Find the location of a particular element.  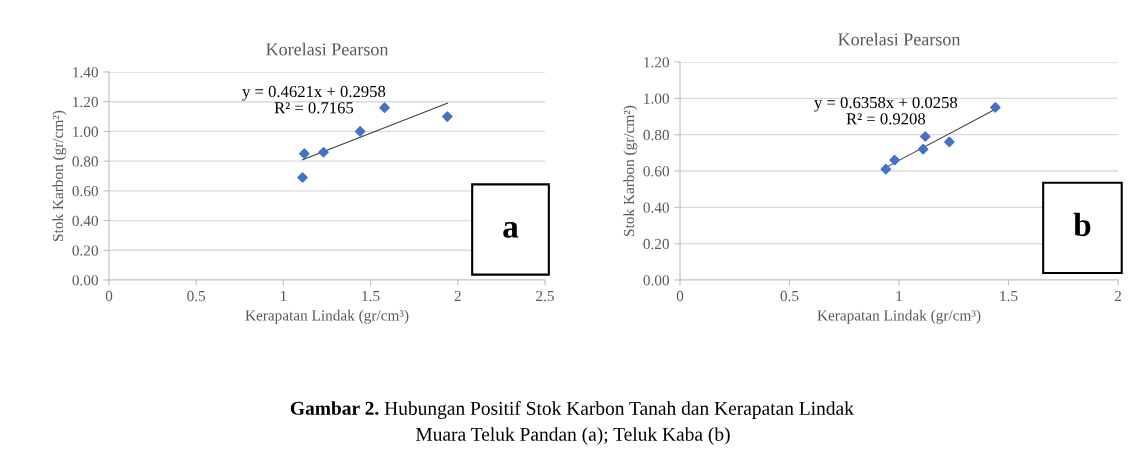

annotation: y = 0.4621x + 0.2958 R² = 0.7165 is located at coordinates (314, 99).